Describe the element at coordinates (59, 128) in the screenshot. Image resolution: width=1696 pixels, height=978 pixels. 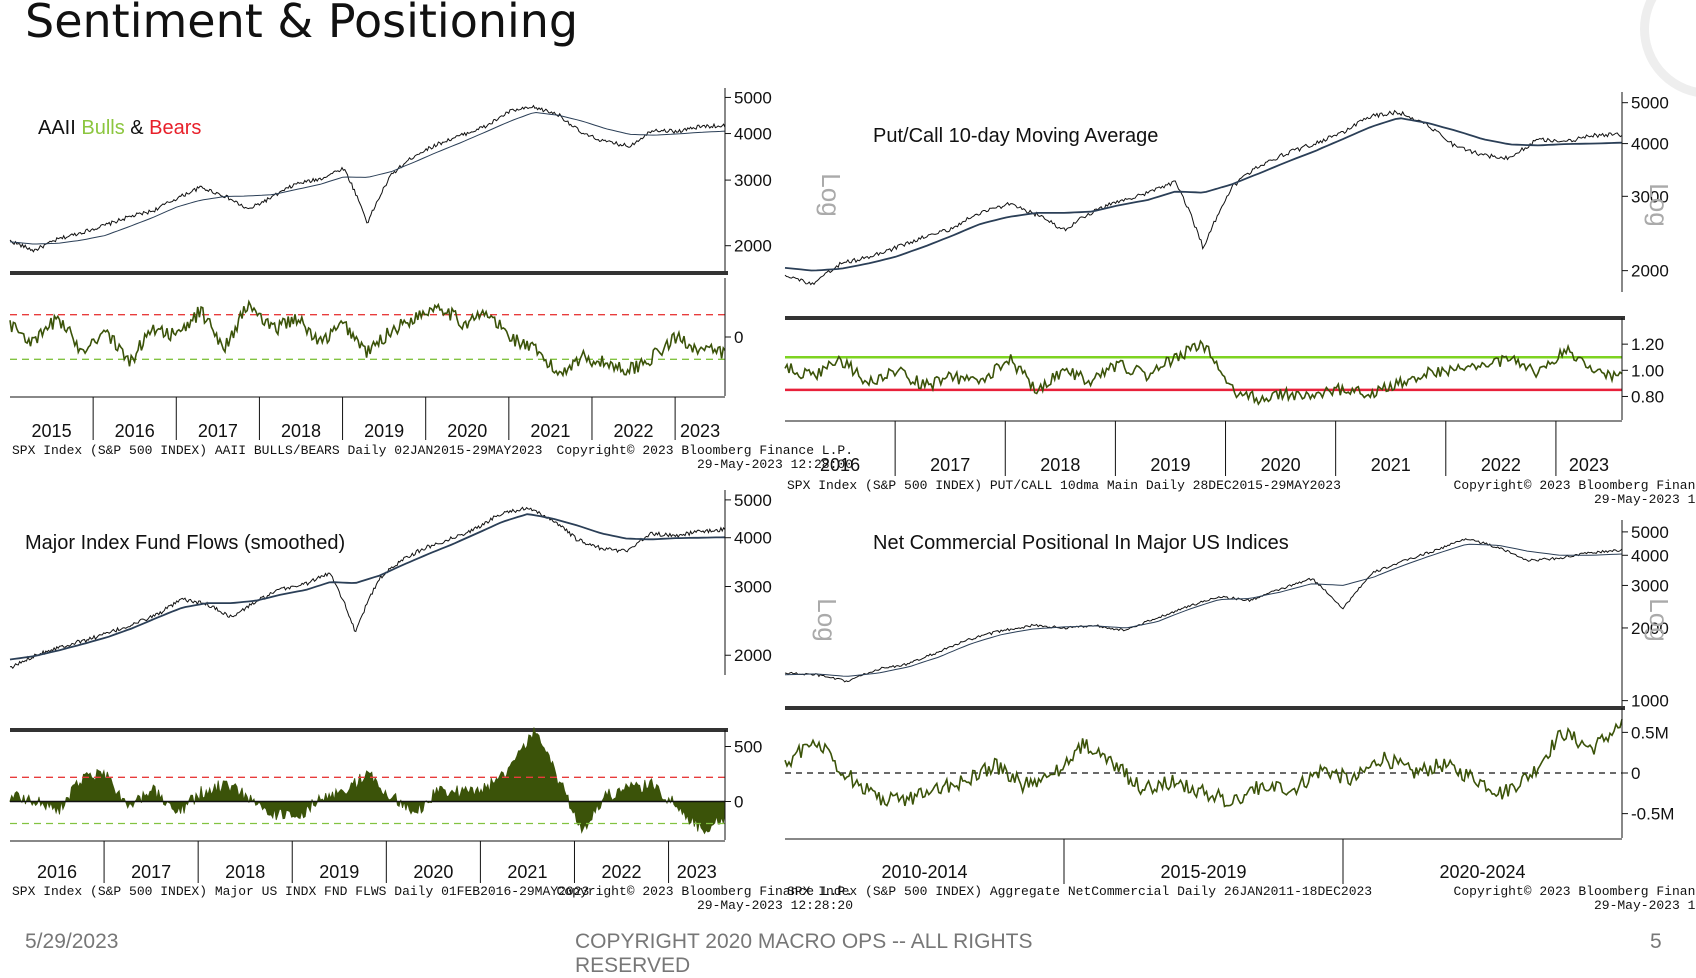
I see `chart-title-part: AAII` at that location.